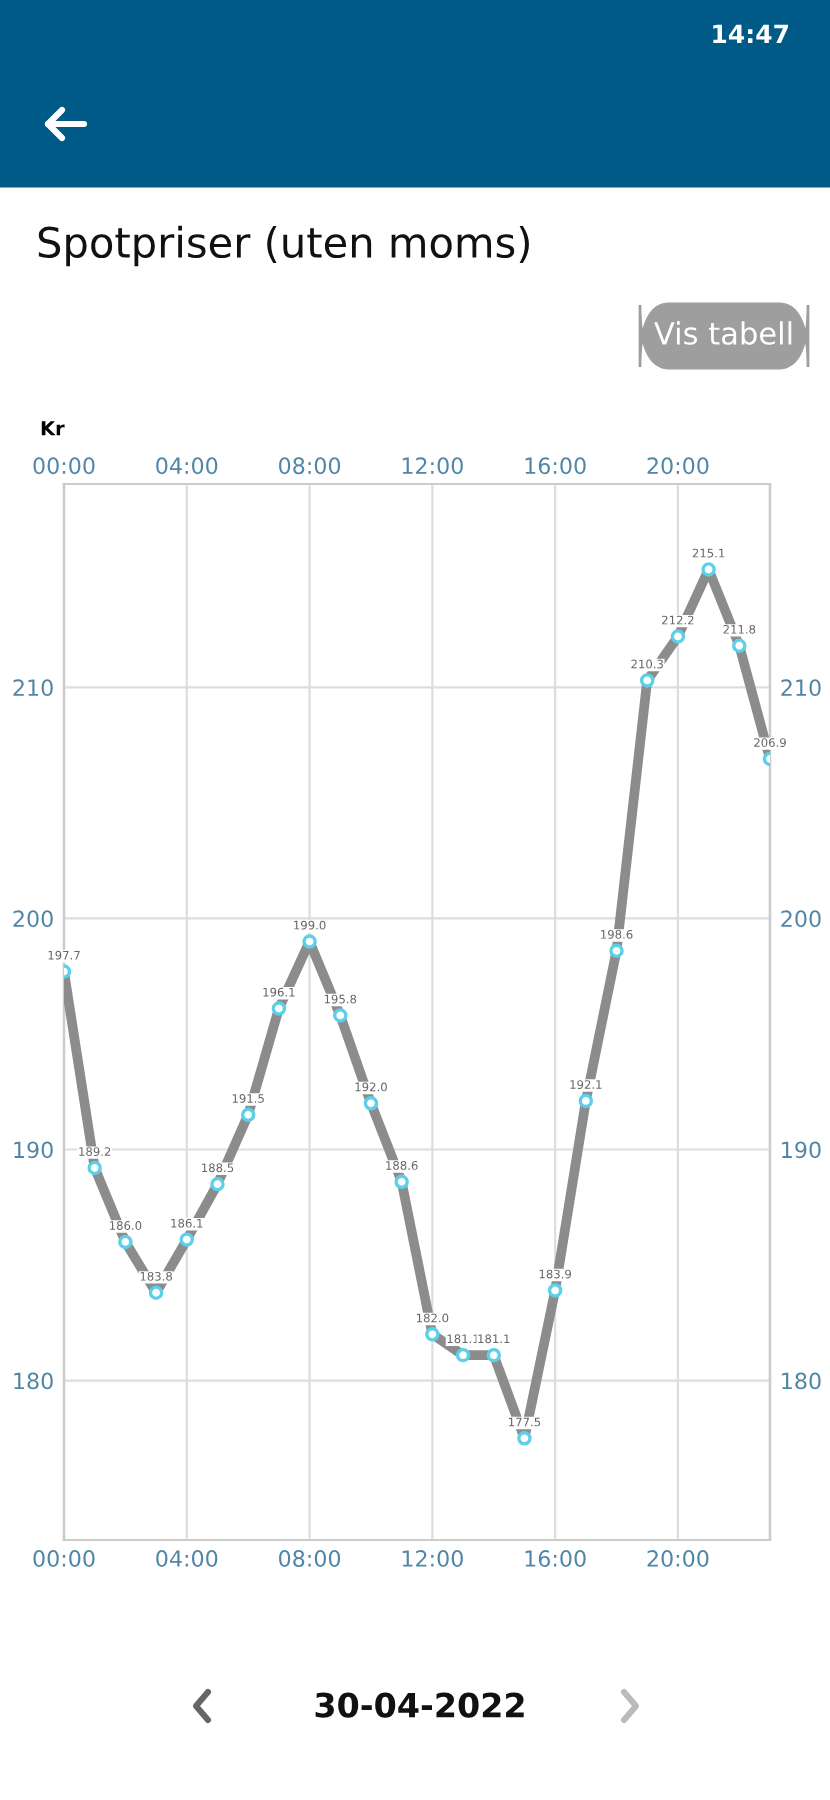 The height and width of the screenshot is (1800, 830). I want to click on x-tick-label: 20:00, so click(678, 466).